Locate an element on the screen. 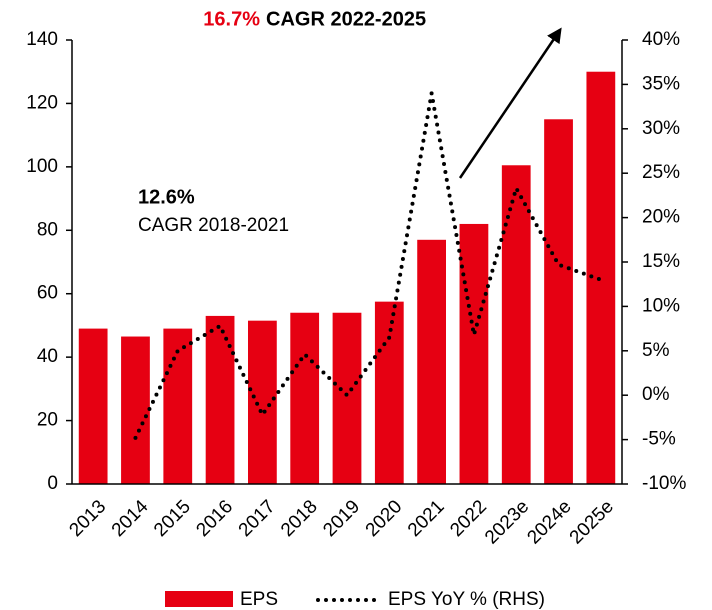  y-tick-label: 20 is located at coordinates (47, 420).